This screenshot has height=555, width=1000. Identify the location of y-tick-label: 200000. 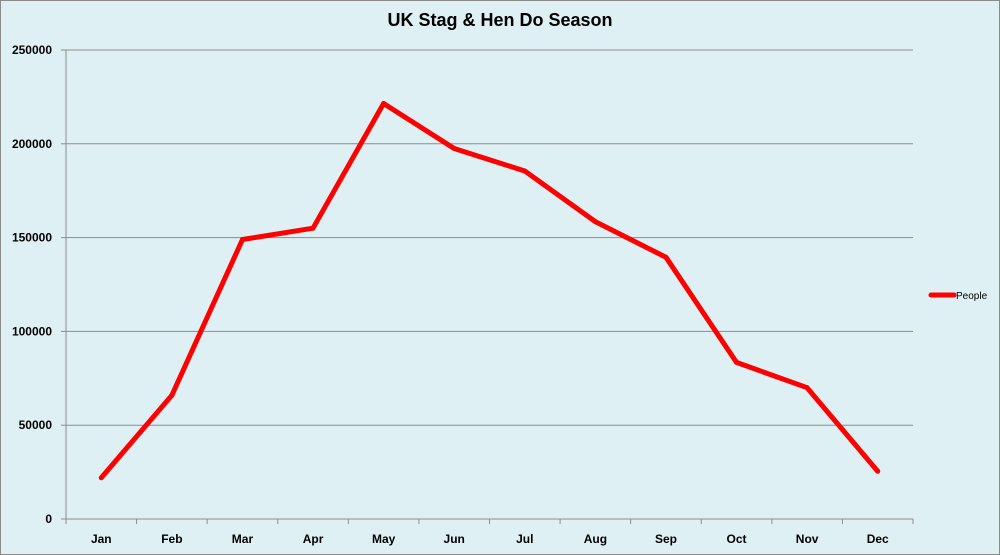
(32, 144).